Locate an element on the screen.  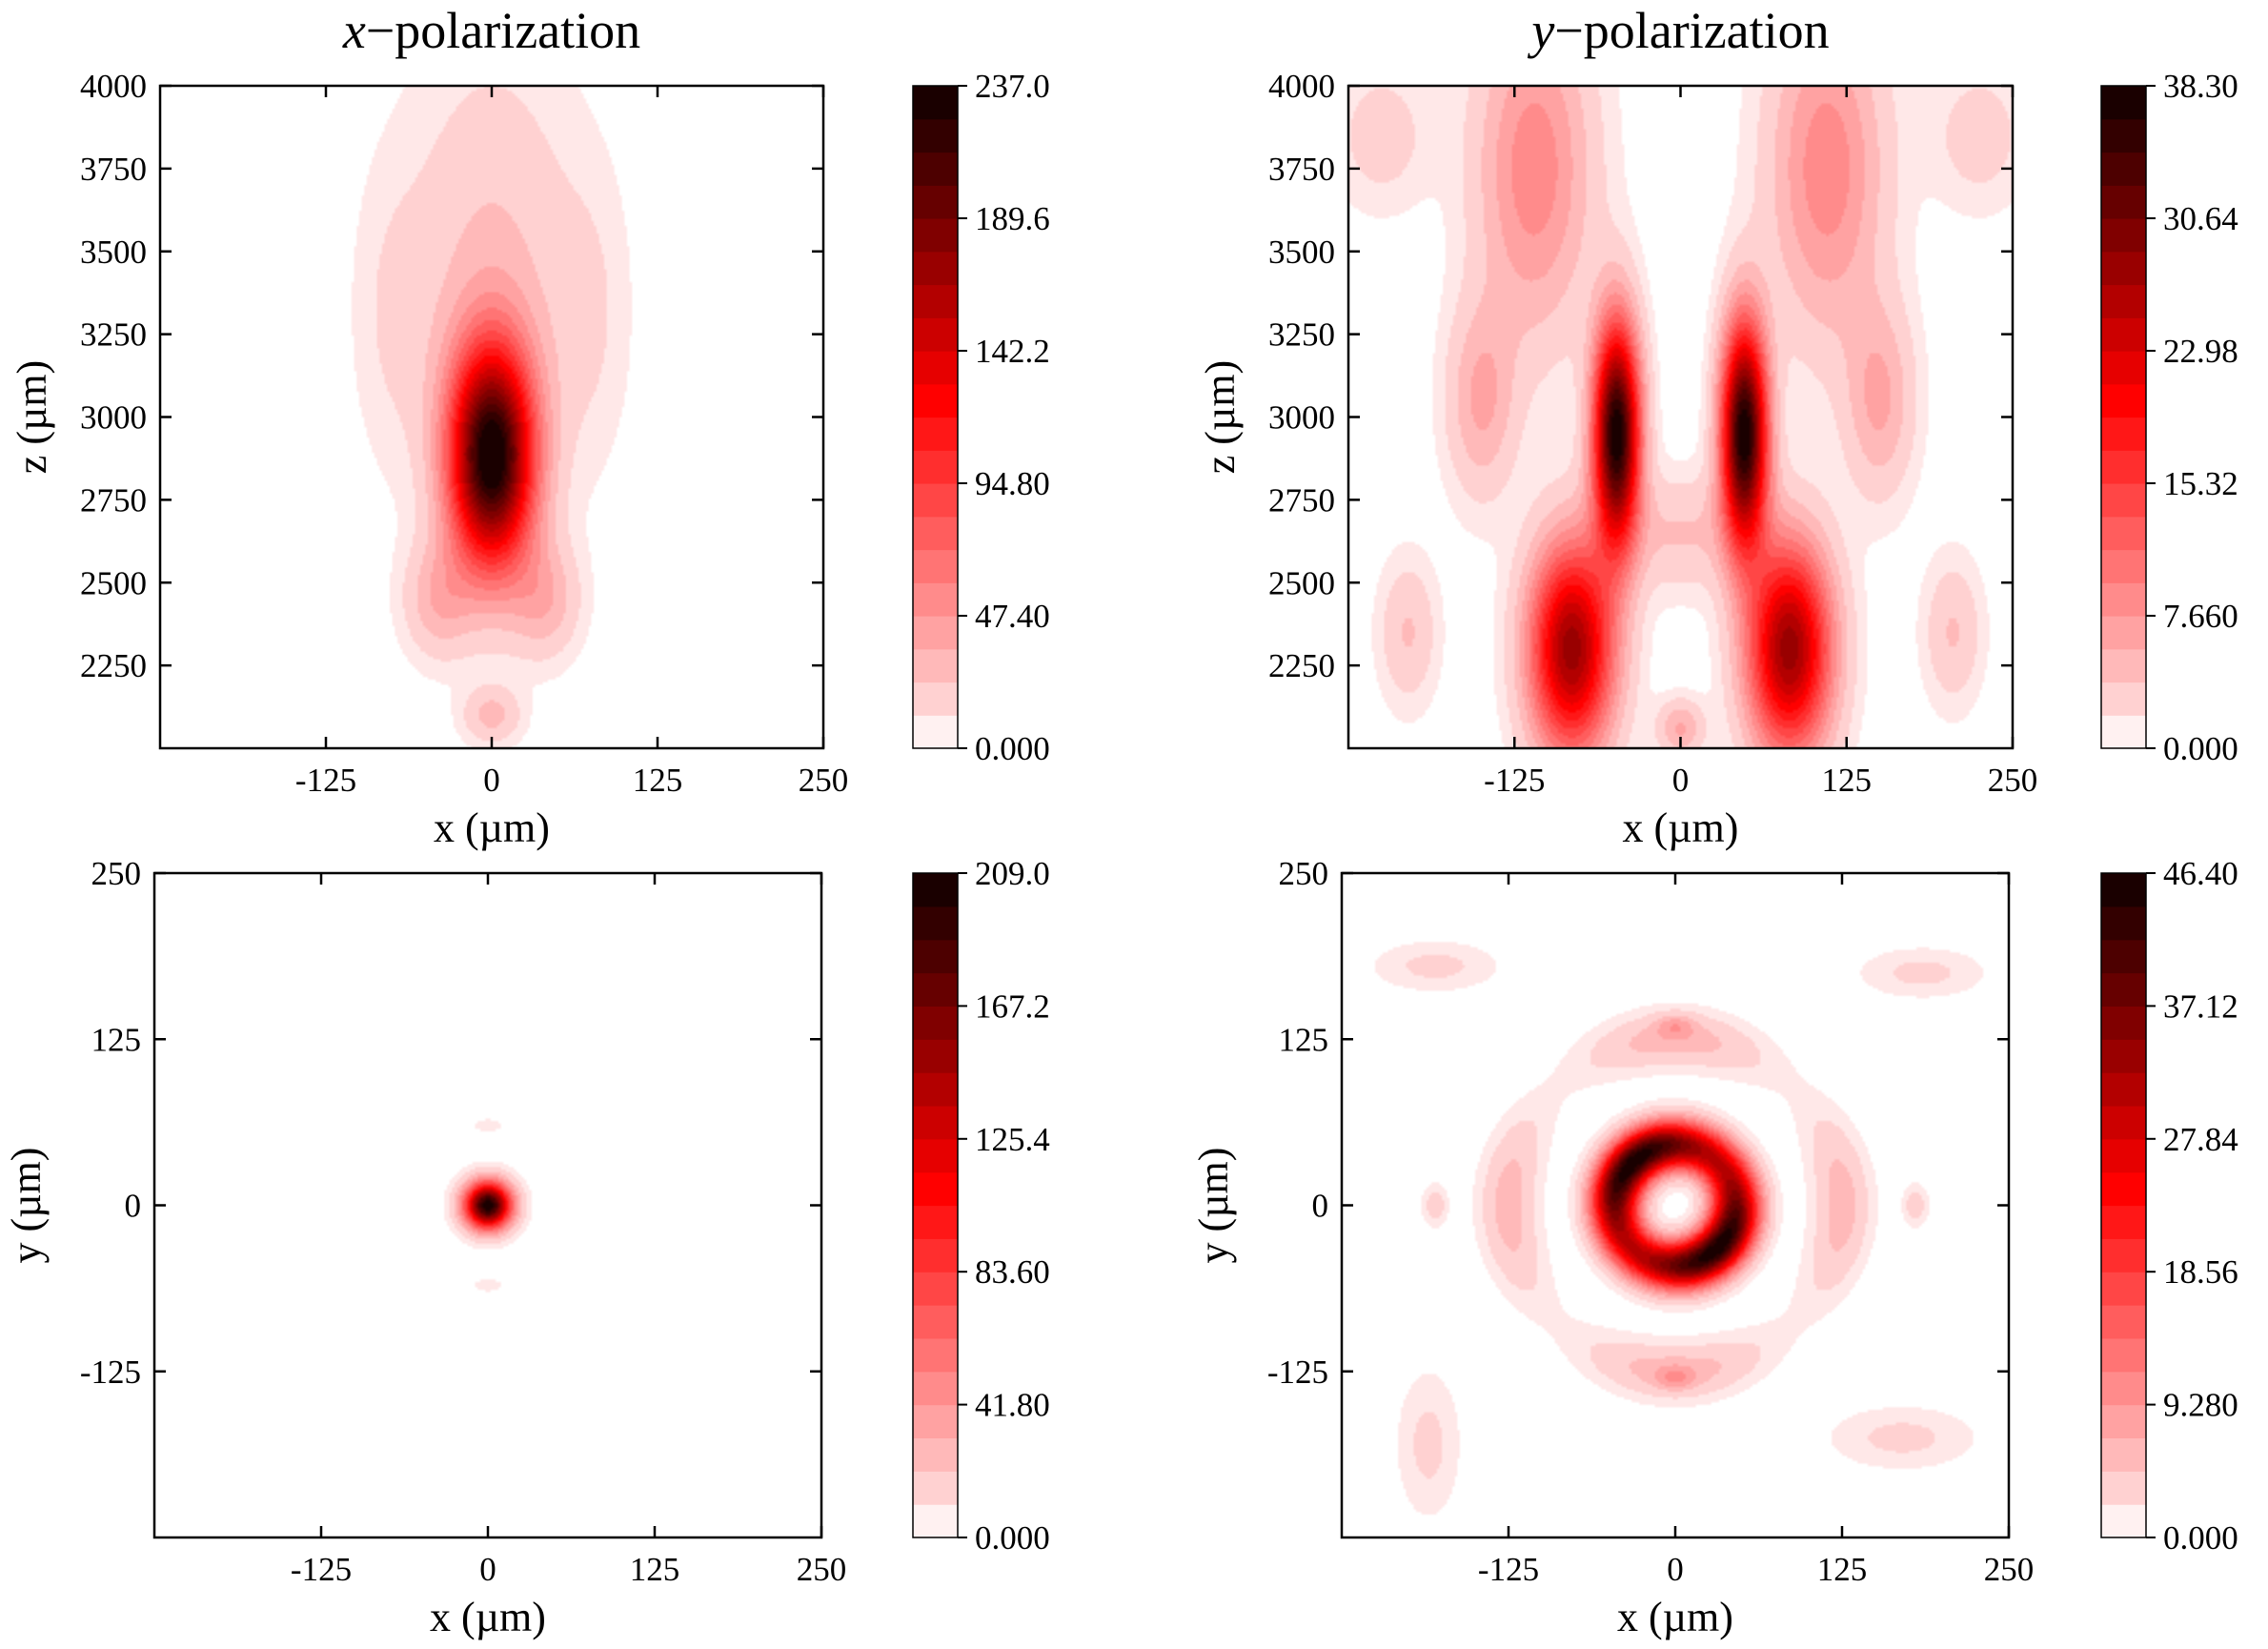
colorbar-label: 83.60 is located at coordinates (1012, 1272).